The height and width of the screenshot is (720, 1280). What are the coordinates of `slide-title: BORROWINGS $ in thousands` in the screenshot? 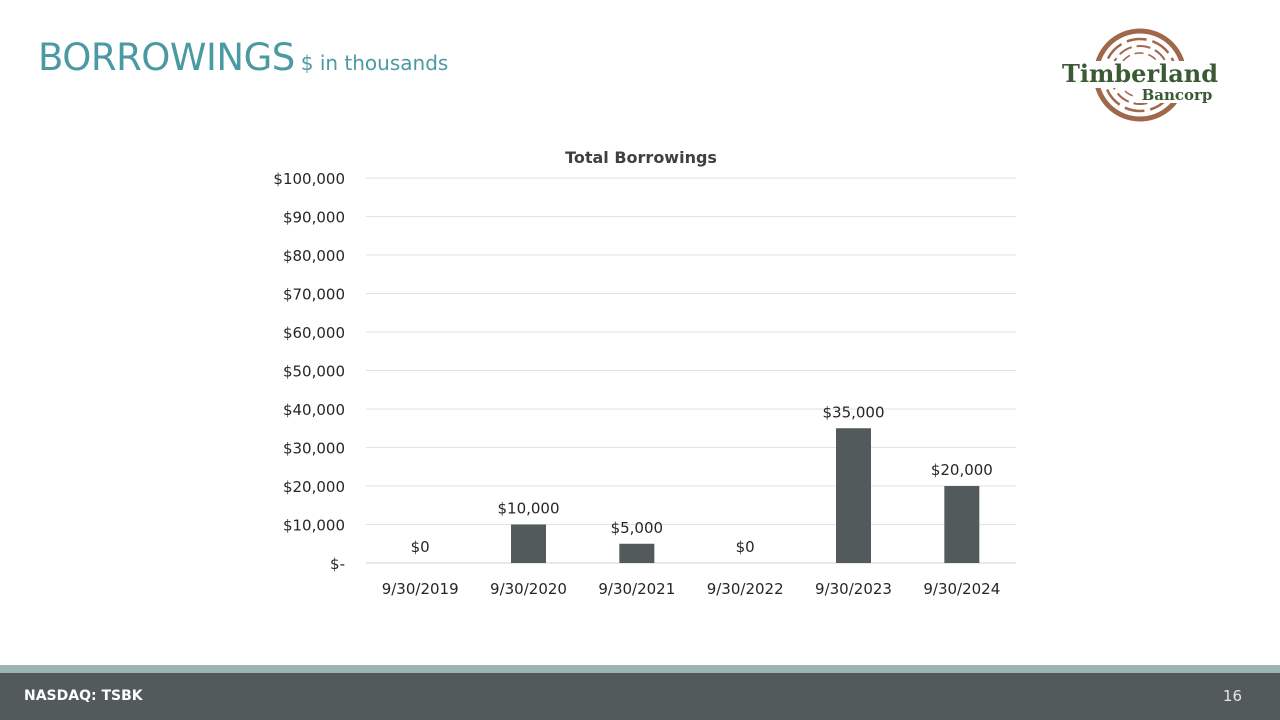 It's located at (243, 57).